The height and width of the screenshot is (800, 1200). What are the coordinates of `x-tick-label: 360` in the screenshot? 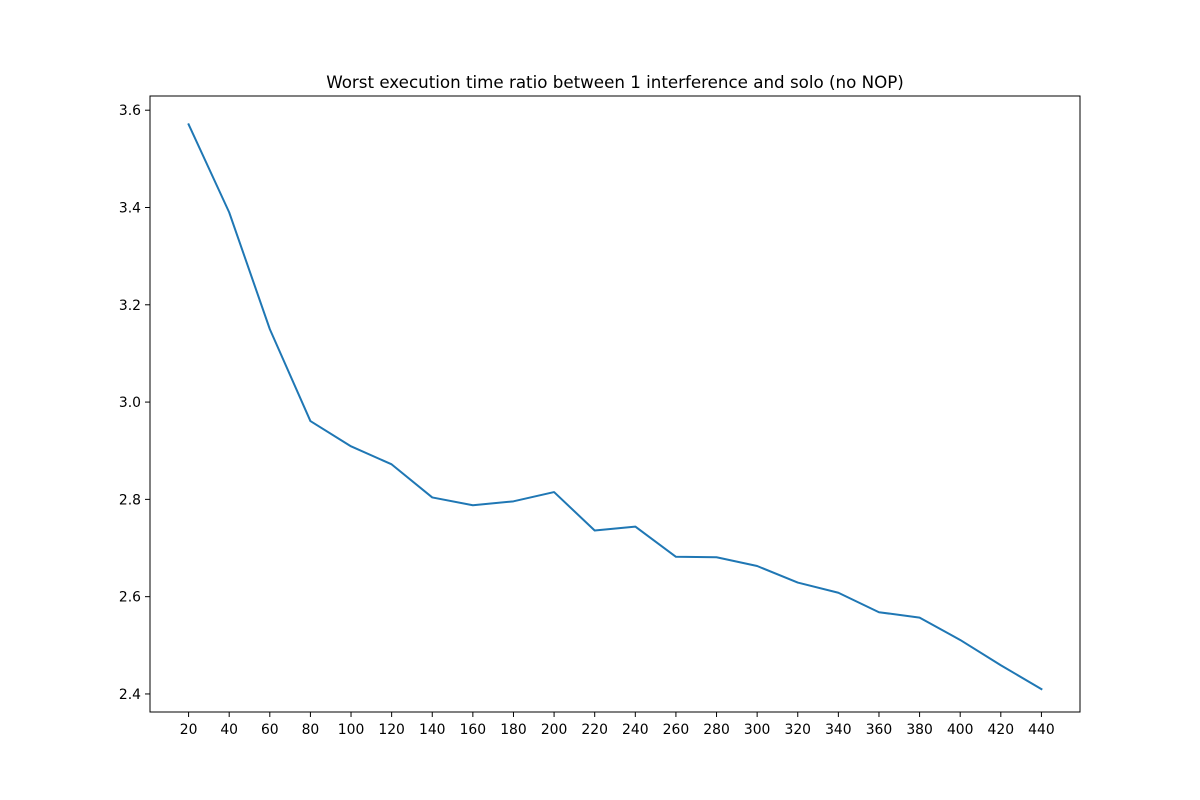 It's located at (879, 730).